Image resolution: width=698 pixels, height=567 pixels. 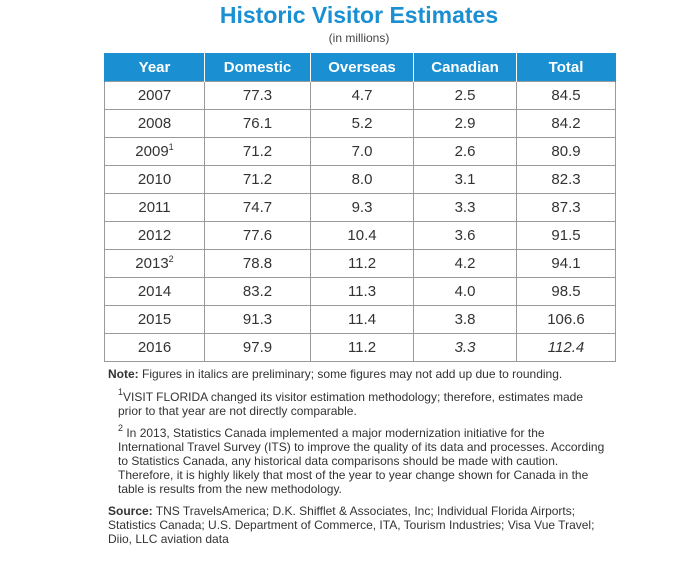 I want to click on overseas-cell: 11.4, so click(x=362, y=319).